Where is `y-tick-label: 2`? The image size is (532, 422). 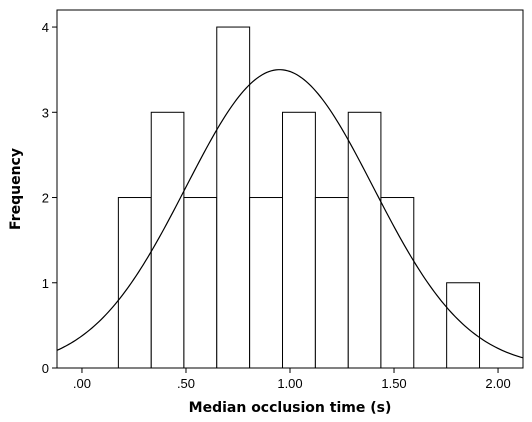
y-tick-label: 2 is located at coordinates (45, 198).